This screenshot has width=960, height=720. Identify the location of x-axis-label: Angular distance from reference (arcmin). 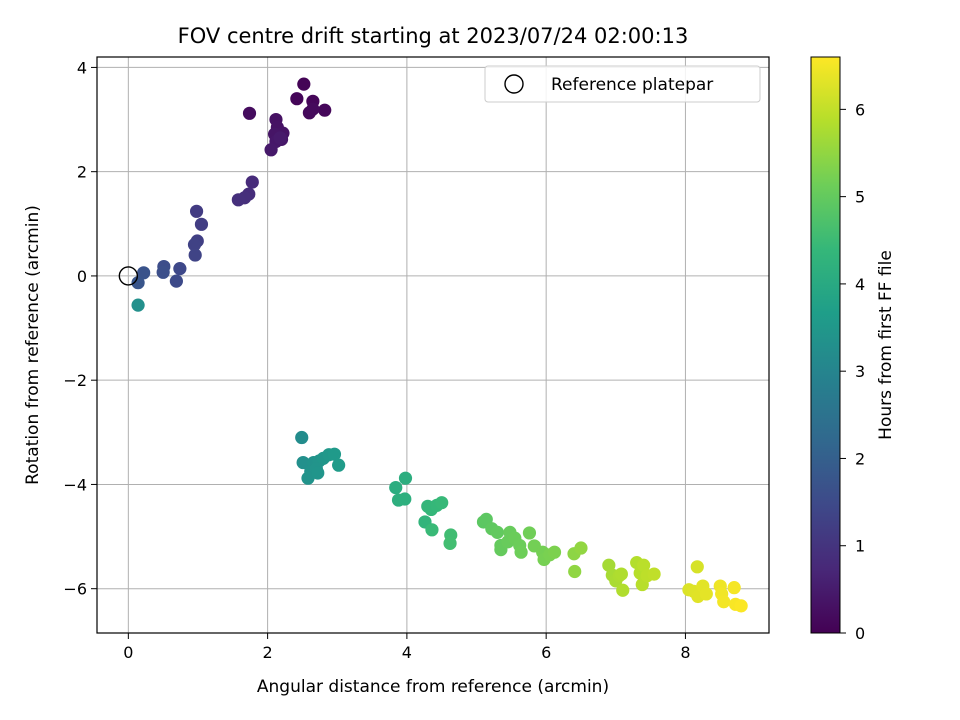
(433, 687).